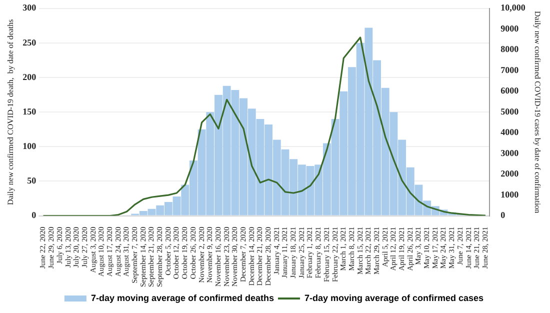 The height and width of the screenshot is (313, 550). I want to click on y2-tick-label: 3000, so click(510, 153).